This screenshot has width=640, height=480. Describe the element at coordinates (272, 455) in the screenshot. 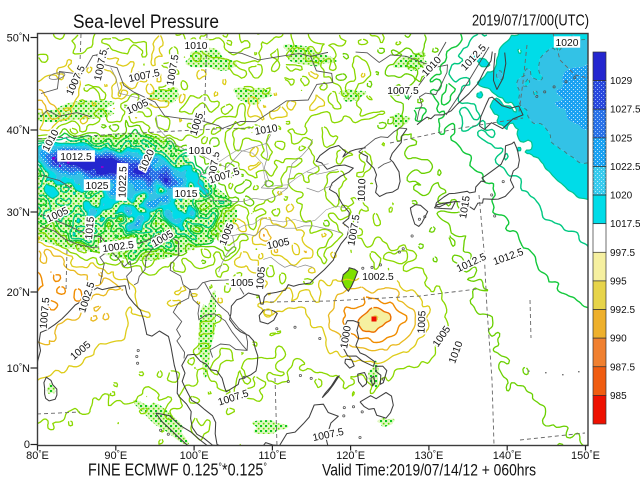

I see `svg-text: 110°E` at that location.